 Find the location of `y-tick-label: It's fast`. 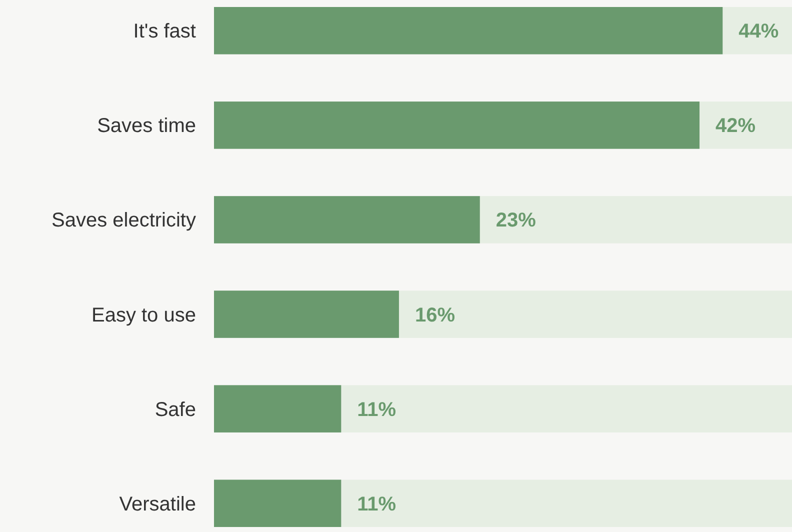

y-tick-label: It's fast is located at coordinates (164, 31).